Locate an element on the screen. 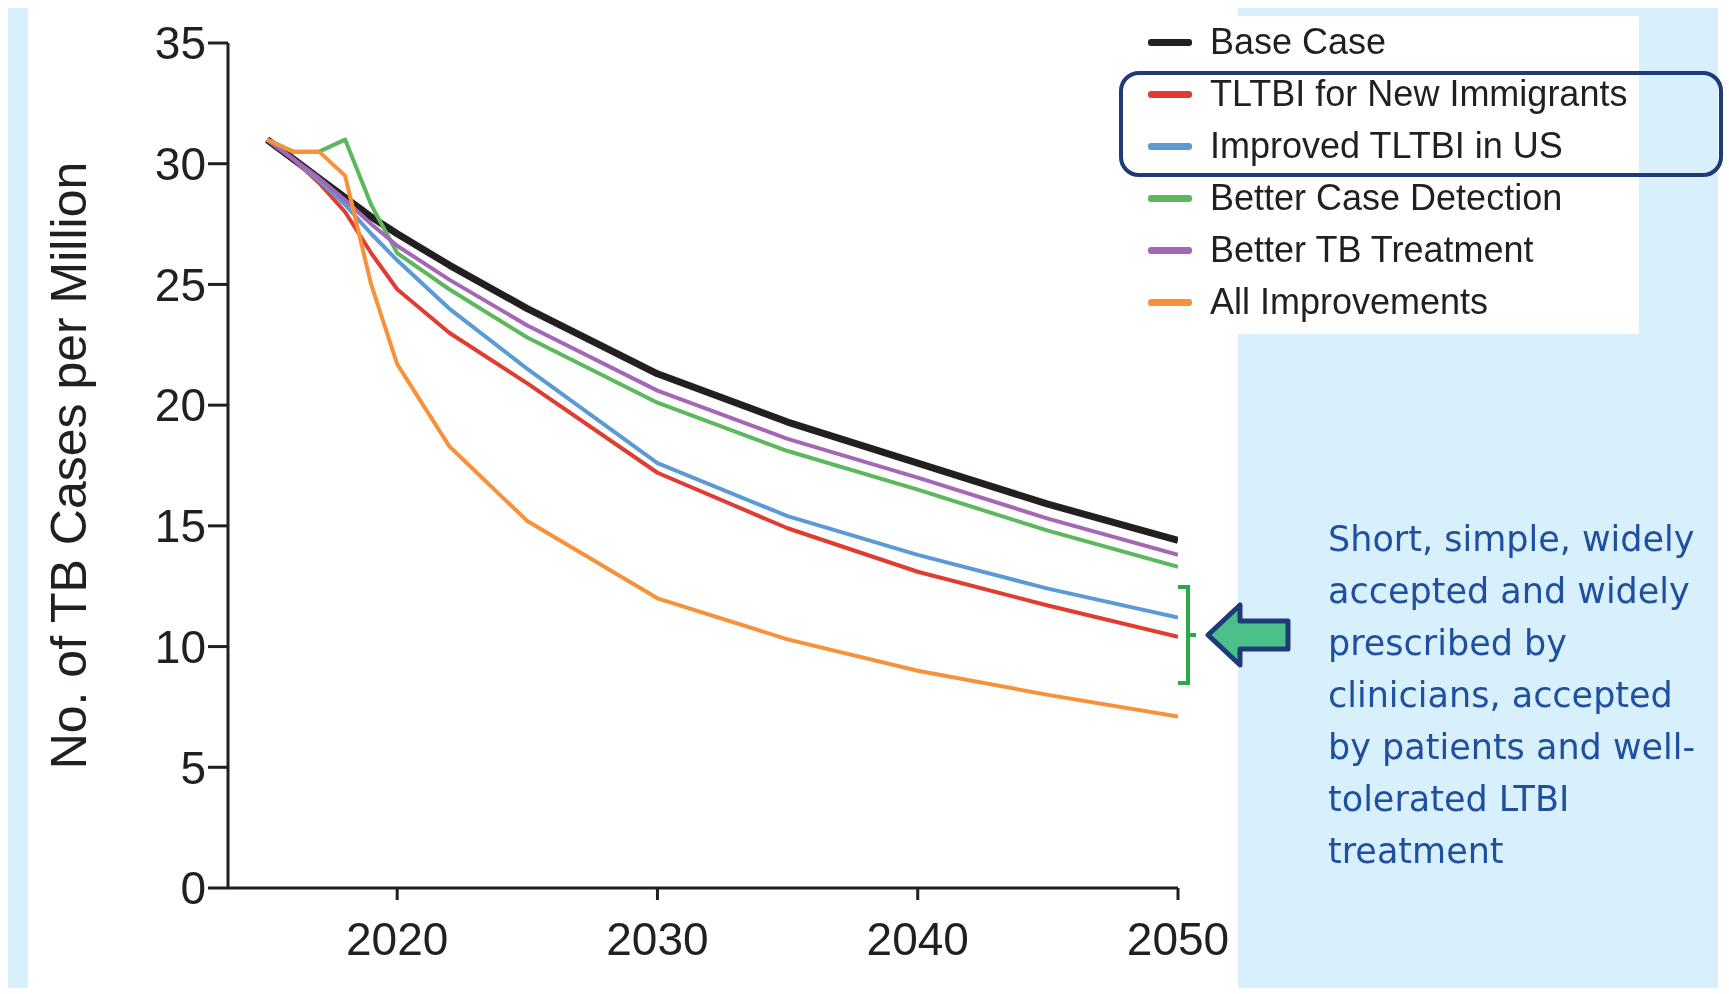 The width and height of the screenshot is (1729, 994). y-tick-label: 10 is located at coordinates (180, 646).